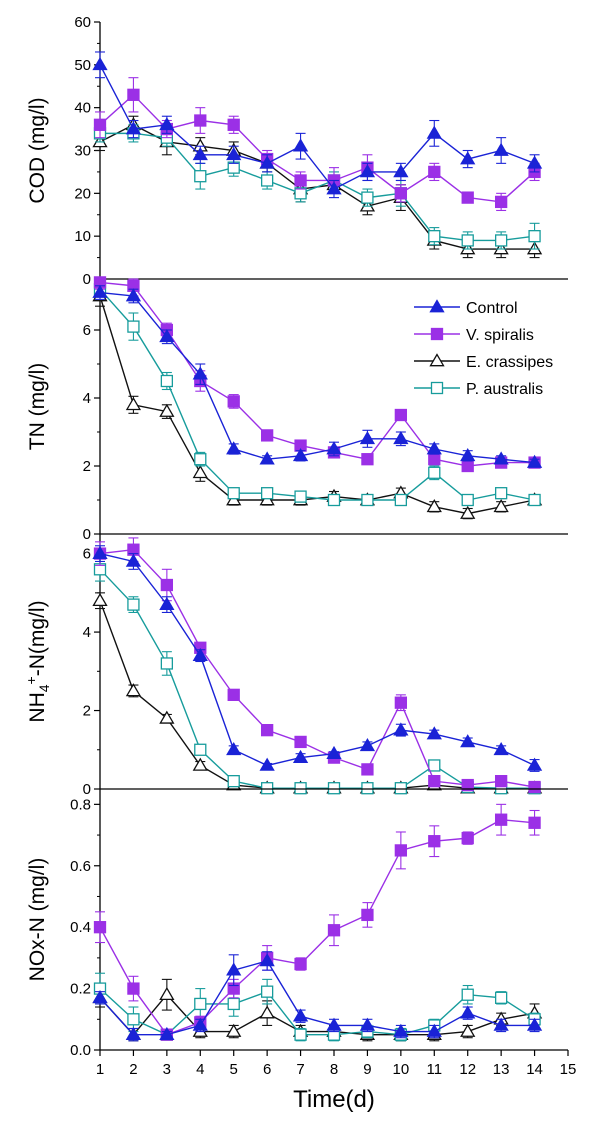 The width and height of the screenshot is (595, 1126). Describe the element at coordinates (80, 866) in the screenshot. I see `y-tick-label: 0.6` at that location.